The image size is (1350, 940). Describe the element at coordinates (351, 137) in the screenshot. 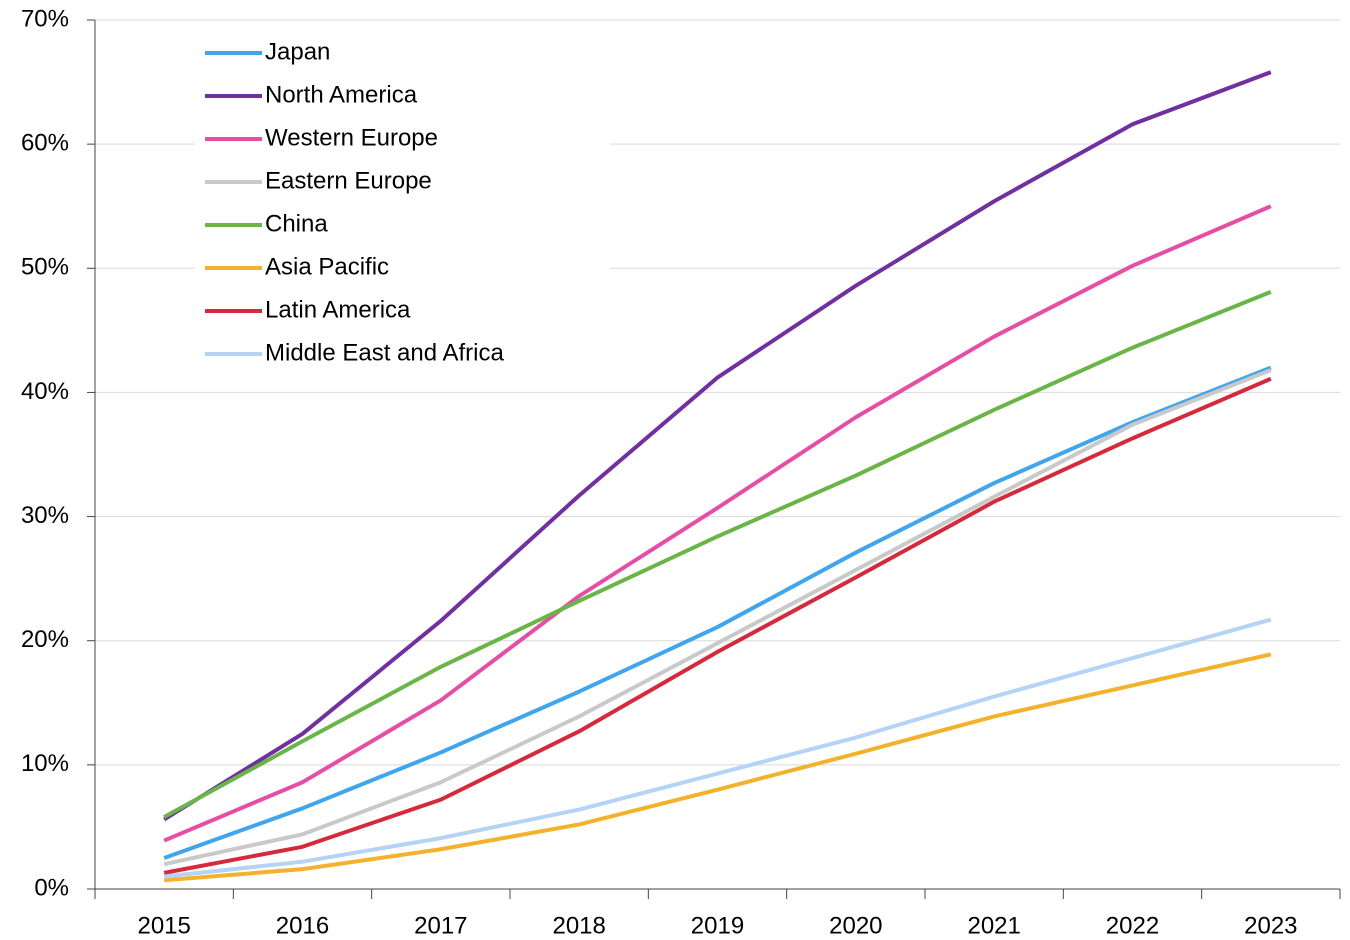

I see `legend-label: Western Europe` at that location.